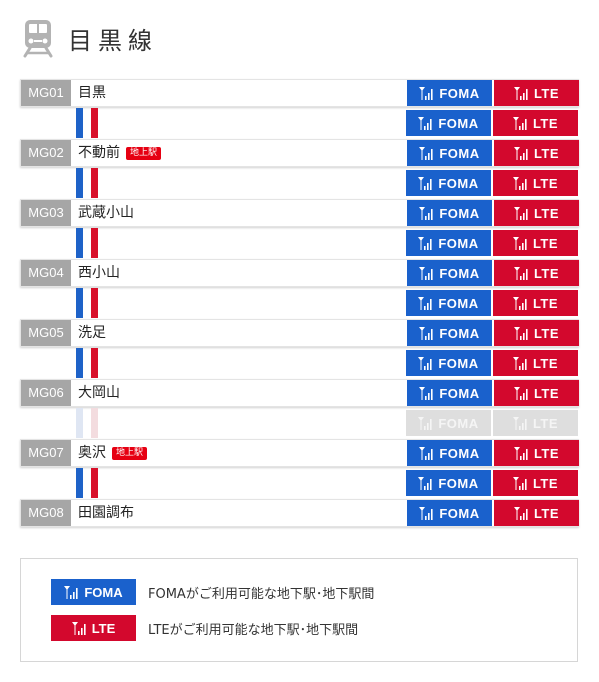 The height and width of the screenshot is (682, 599). What do you see at coordinates (299, 453) in the screenshot?
I see `station-item: MG07 奥沢 地上駅 FOMA LTE` at bounding box center [299, 453].